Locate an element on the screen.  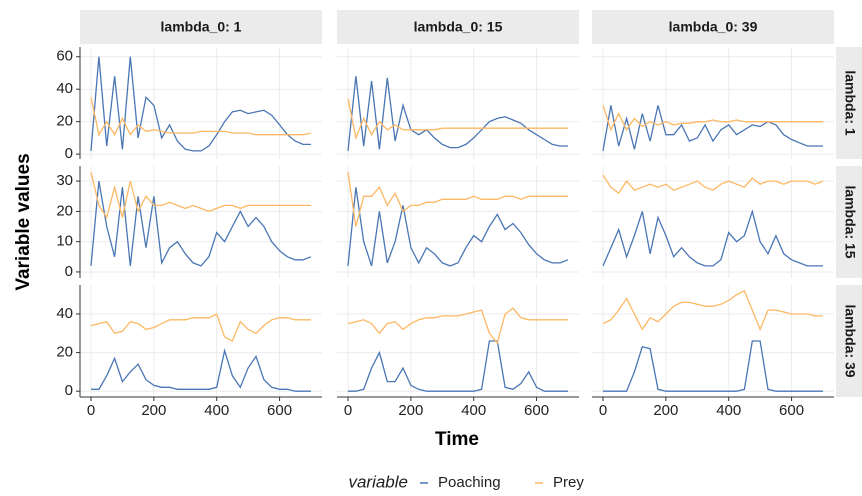
y-tick-label: 30 is located at coordinates (64, 180).